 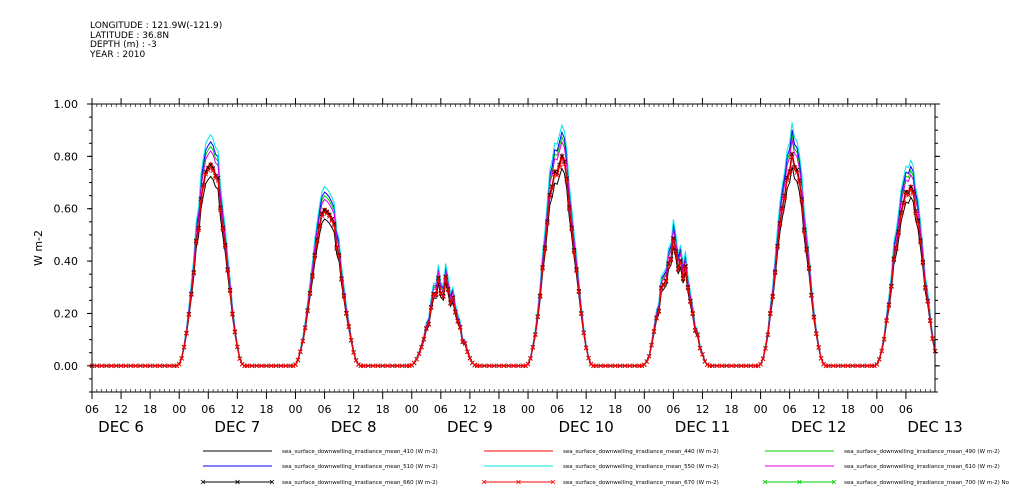 I want to click on x-date-label: DEC 6, so click(x=121, y=427).